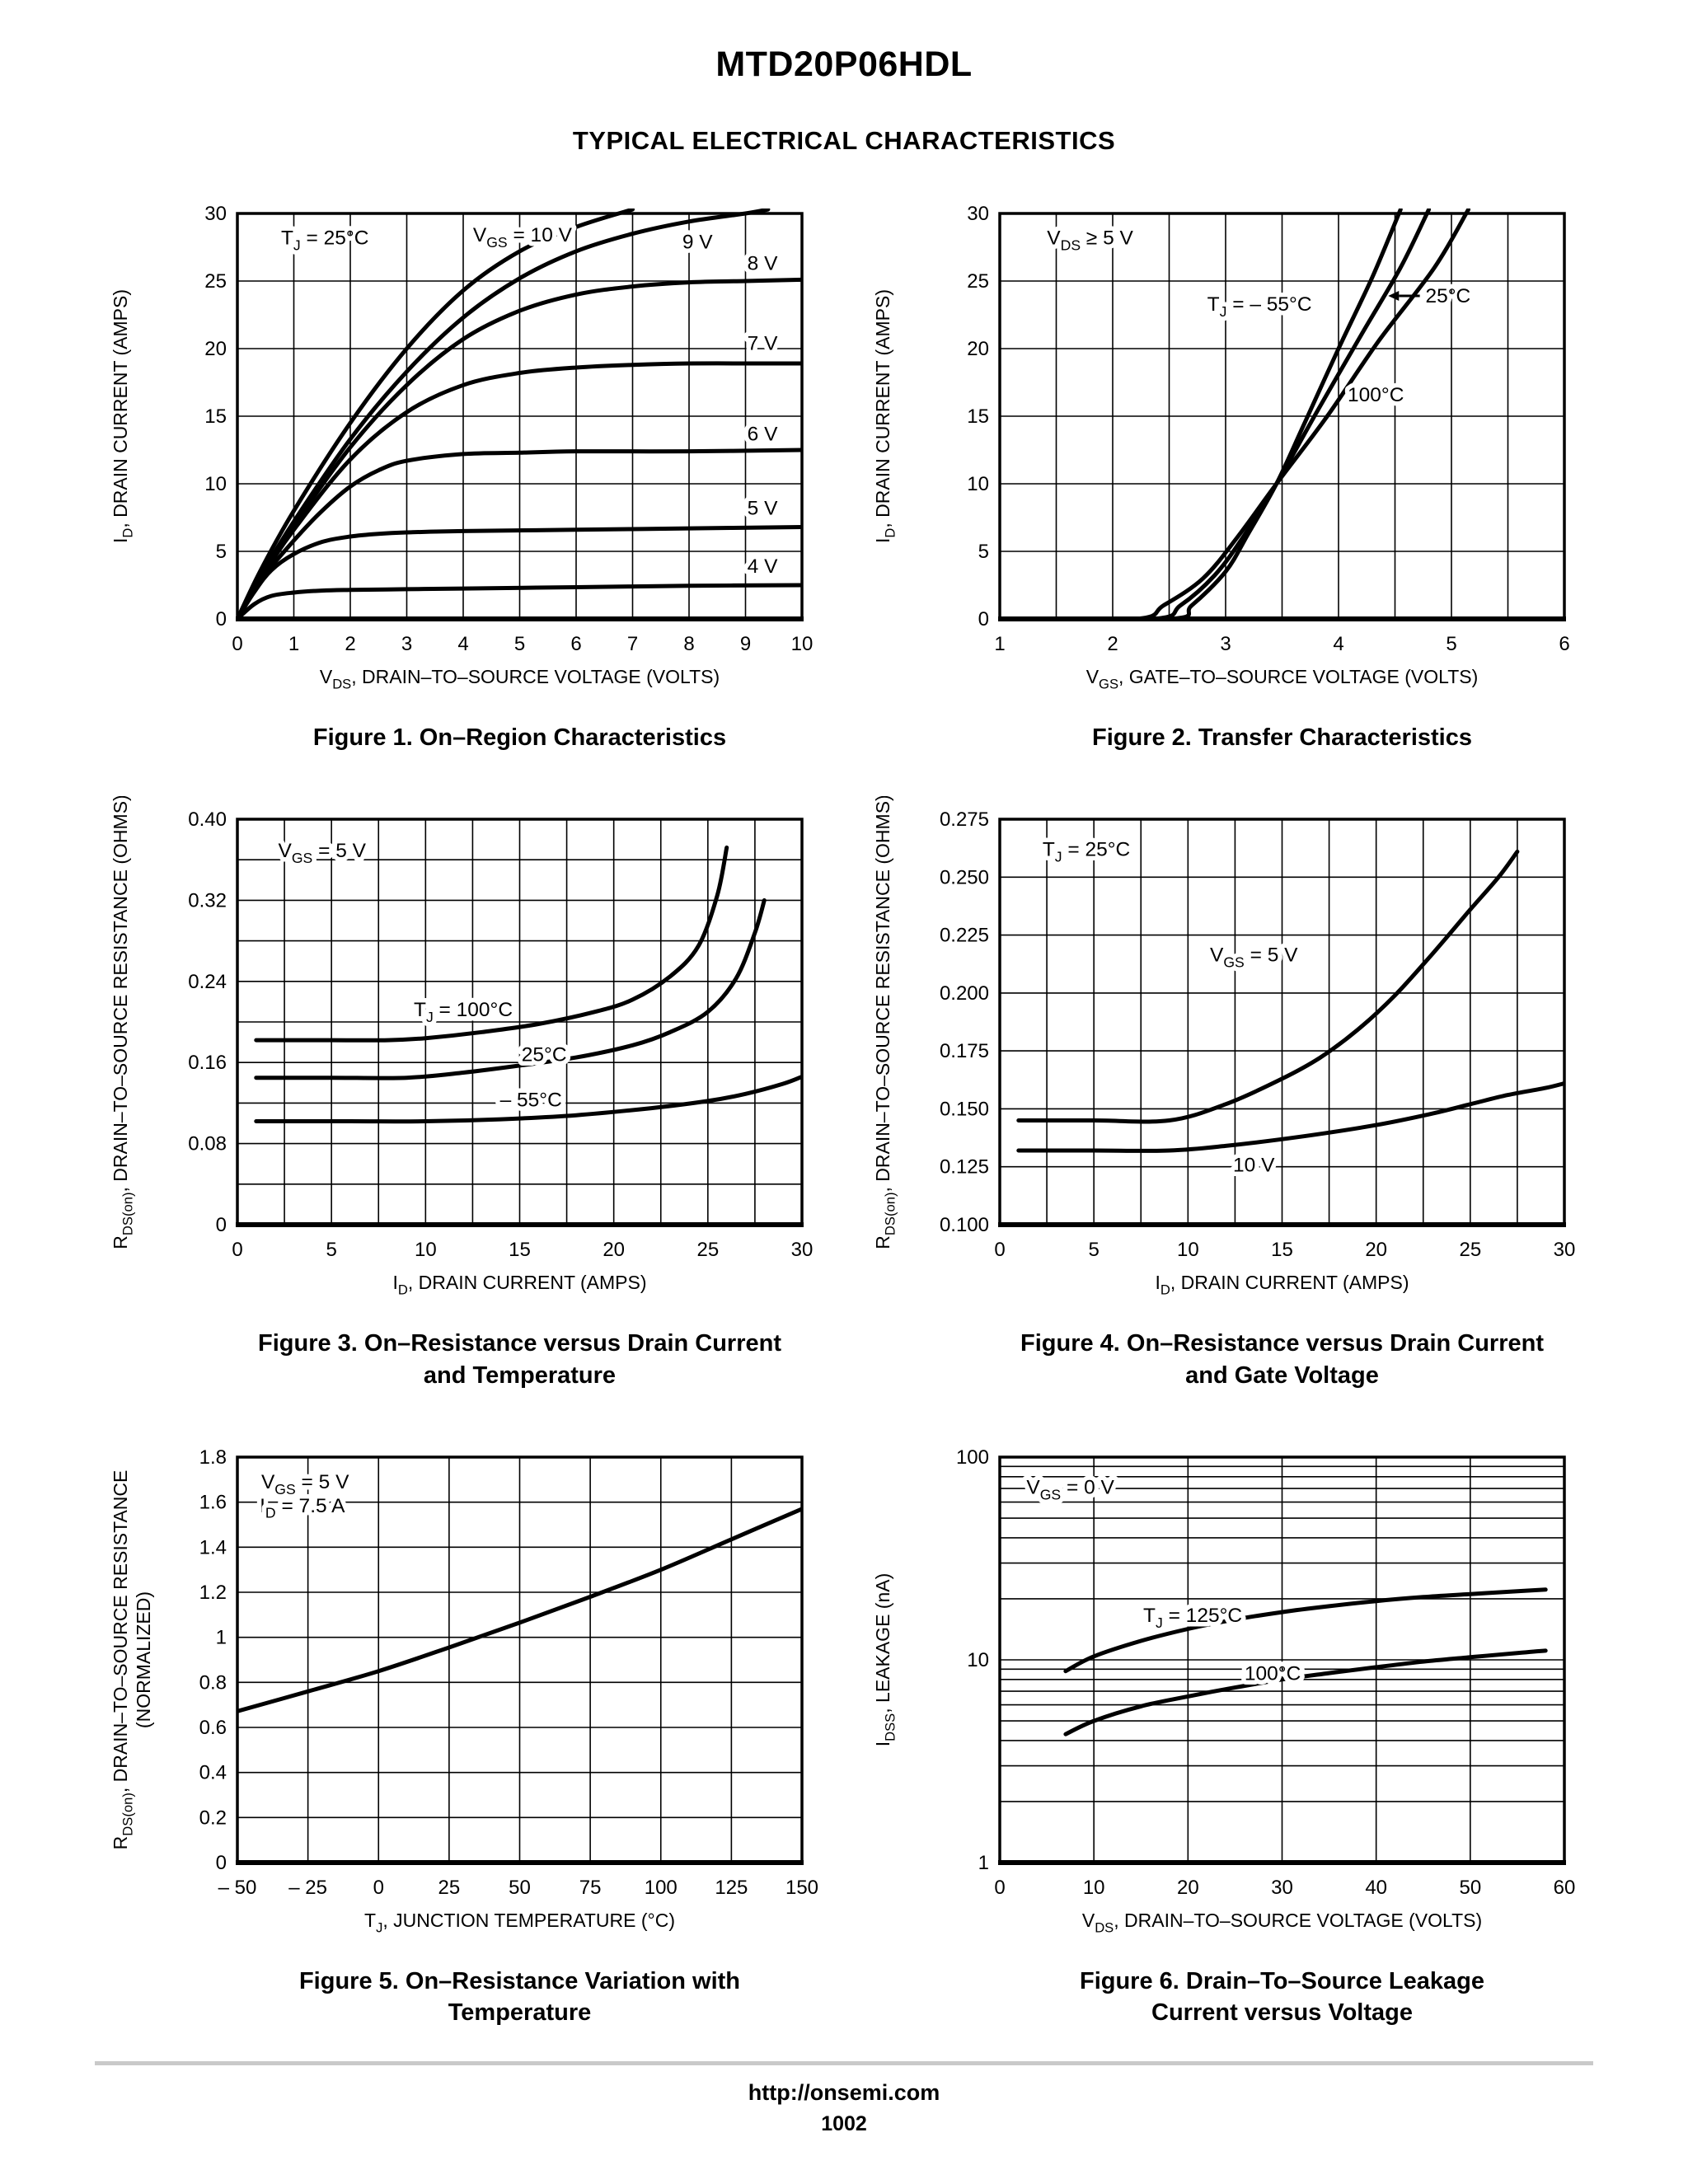  What do you see at coordinates (215, 416) in the screenshot?
I see `y-tick-label: 15` at bounding box center [215, 416].